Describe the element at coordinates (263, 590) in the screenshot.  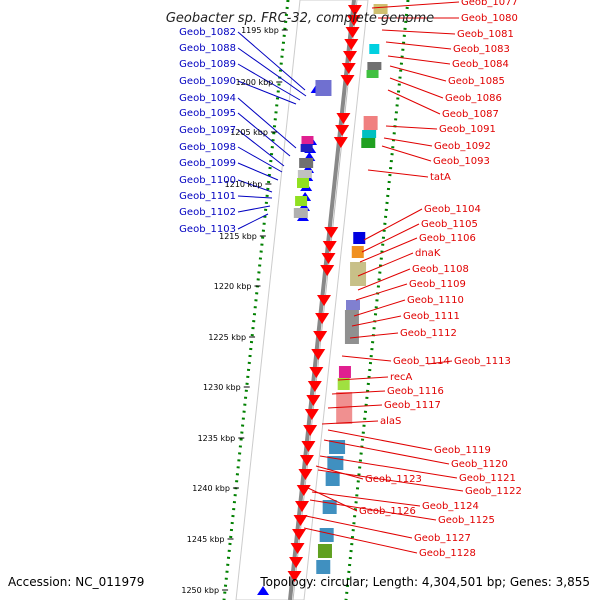
I see `reverse-gene-arrow` at that location.